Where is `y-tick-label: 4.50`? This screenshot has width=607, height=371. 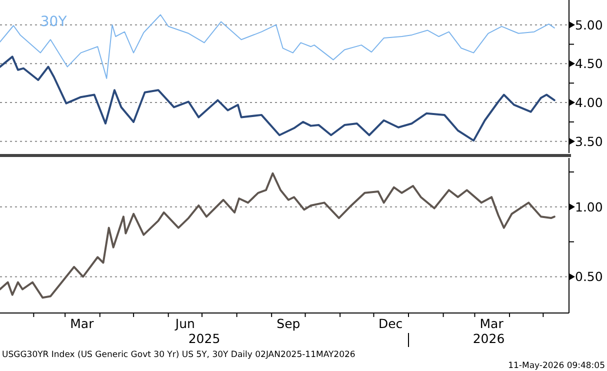 y-tick-label: 4.50 is located at coordinates (589, 64).